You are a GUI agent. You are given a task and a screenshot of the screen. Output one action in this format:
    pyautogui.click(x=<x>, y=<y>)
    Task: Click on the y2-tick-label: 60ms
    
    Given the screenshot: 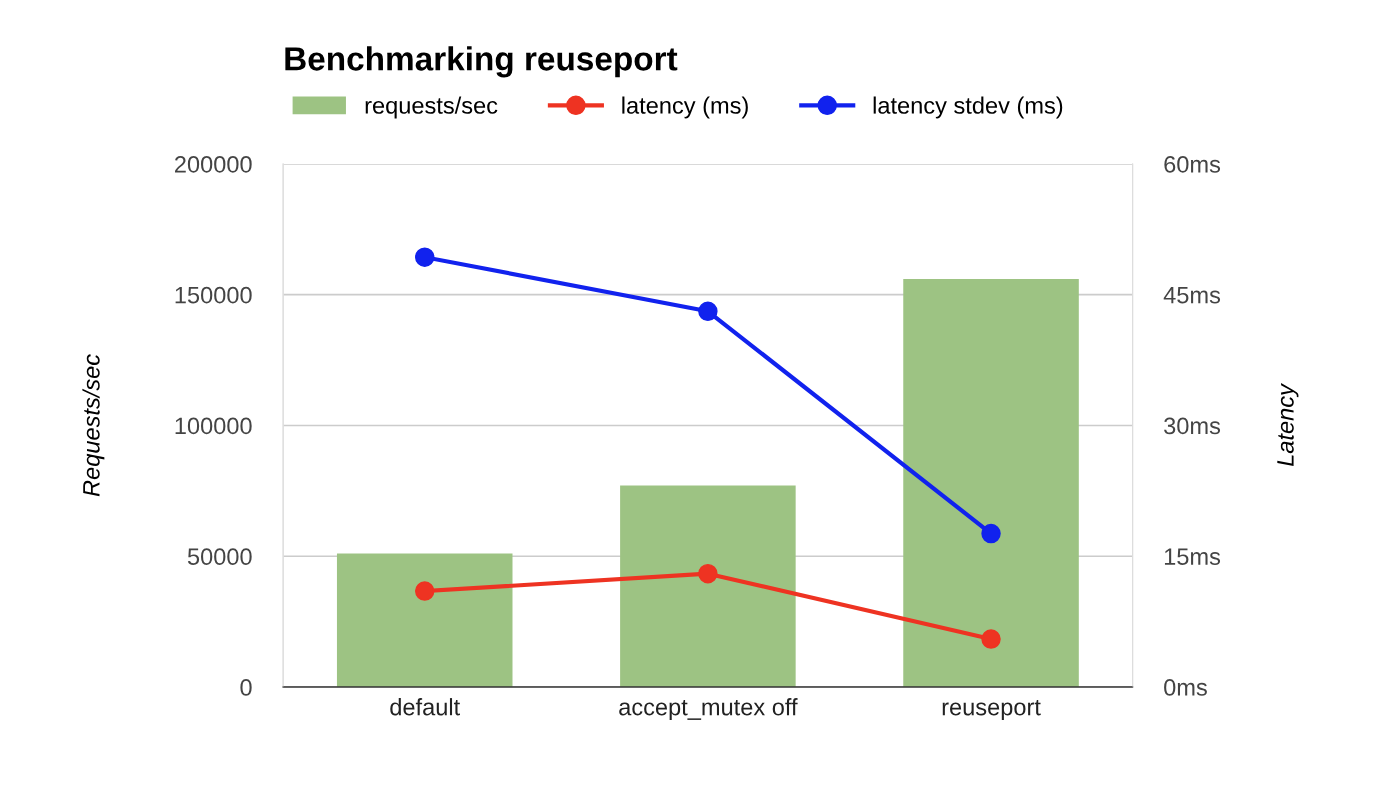 What is the action you would take?
    pyautogui.click(x=1192, y=164)
    